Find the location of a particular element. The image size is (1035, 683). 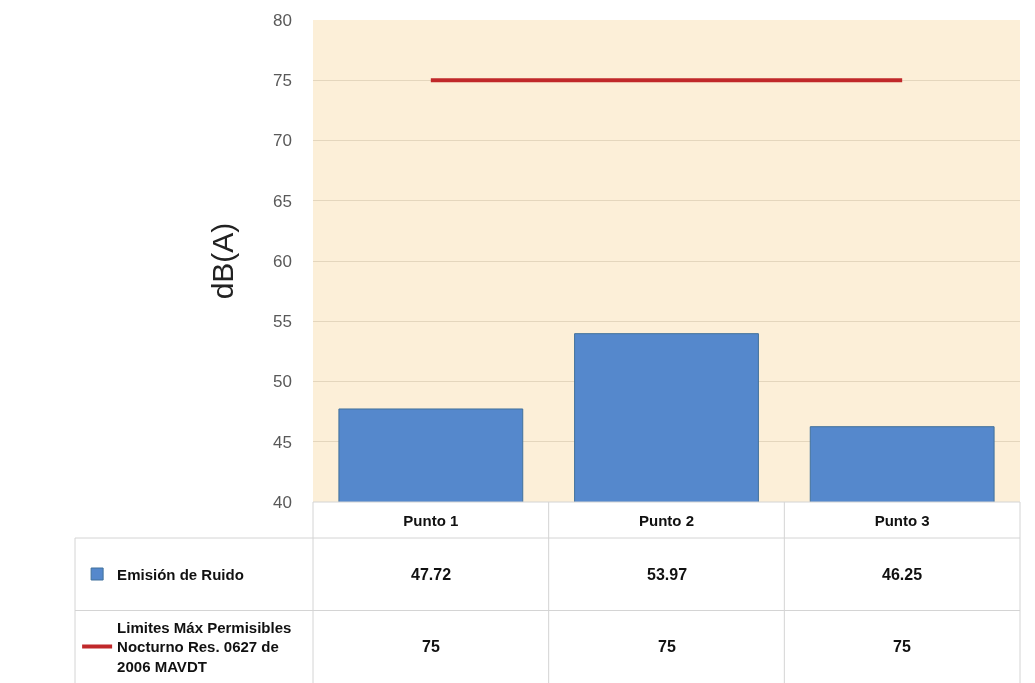

data-label: 53.97 is located at coordinates (667, 574).